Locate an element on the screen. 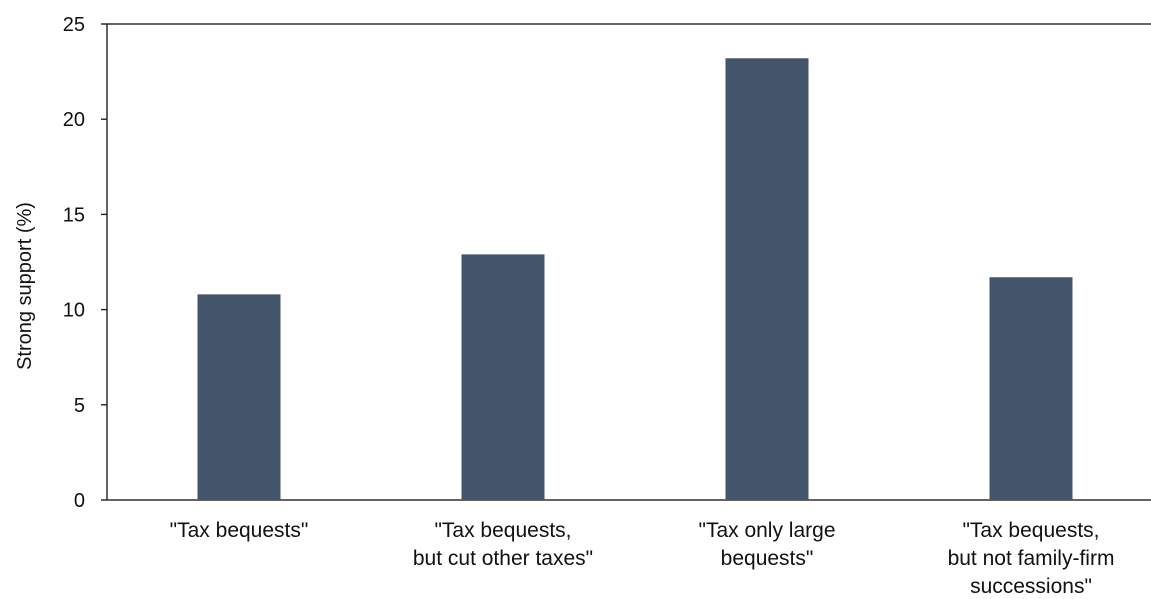 The width and height of the screenshot is (1151, 599). y-axis-title: Strong support (%) is located at coordinates (25, 286).